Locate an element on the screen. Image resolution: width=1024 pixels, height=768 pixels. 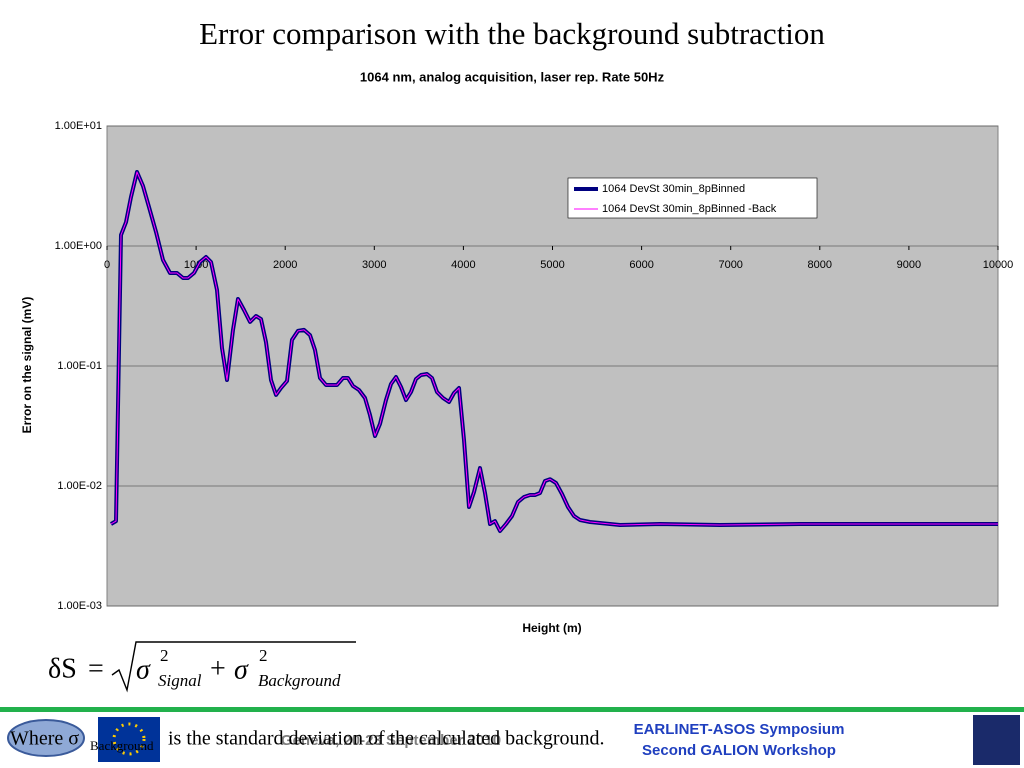
y-tick-label: 1.00E+01 is located at coordinates (78, 126).